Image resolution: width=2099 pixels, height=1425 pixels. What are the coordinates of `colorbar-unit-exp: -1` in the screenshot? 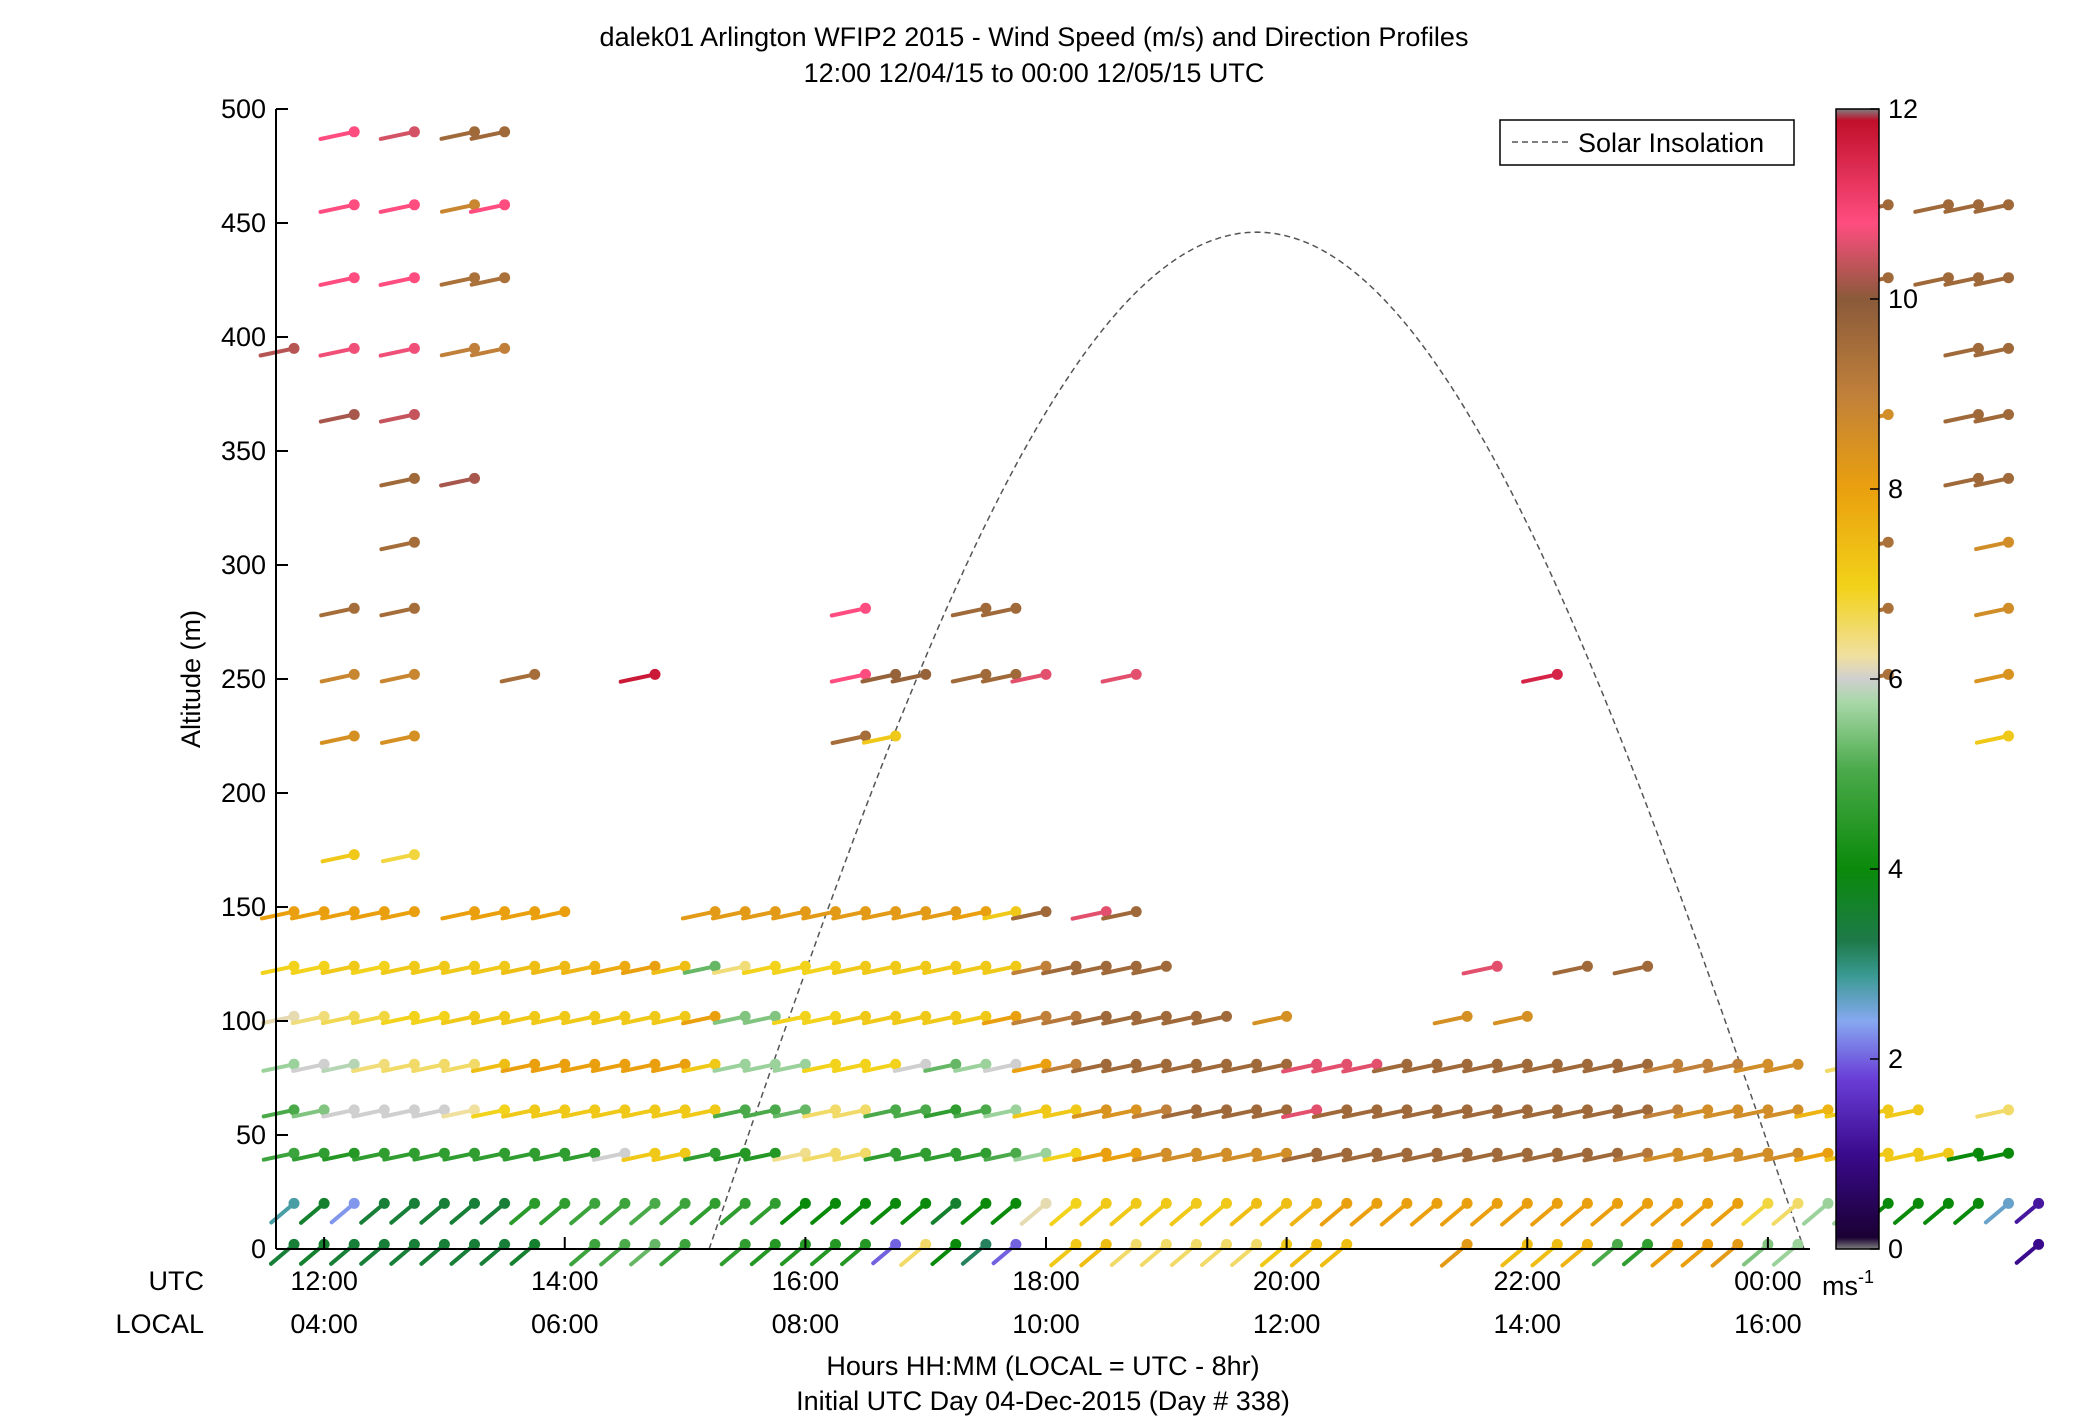 It's located at (1866, 1277).